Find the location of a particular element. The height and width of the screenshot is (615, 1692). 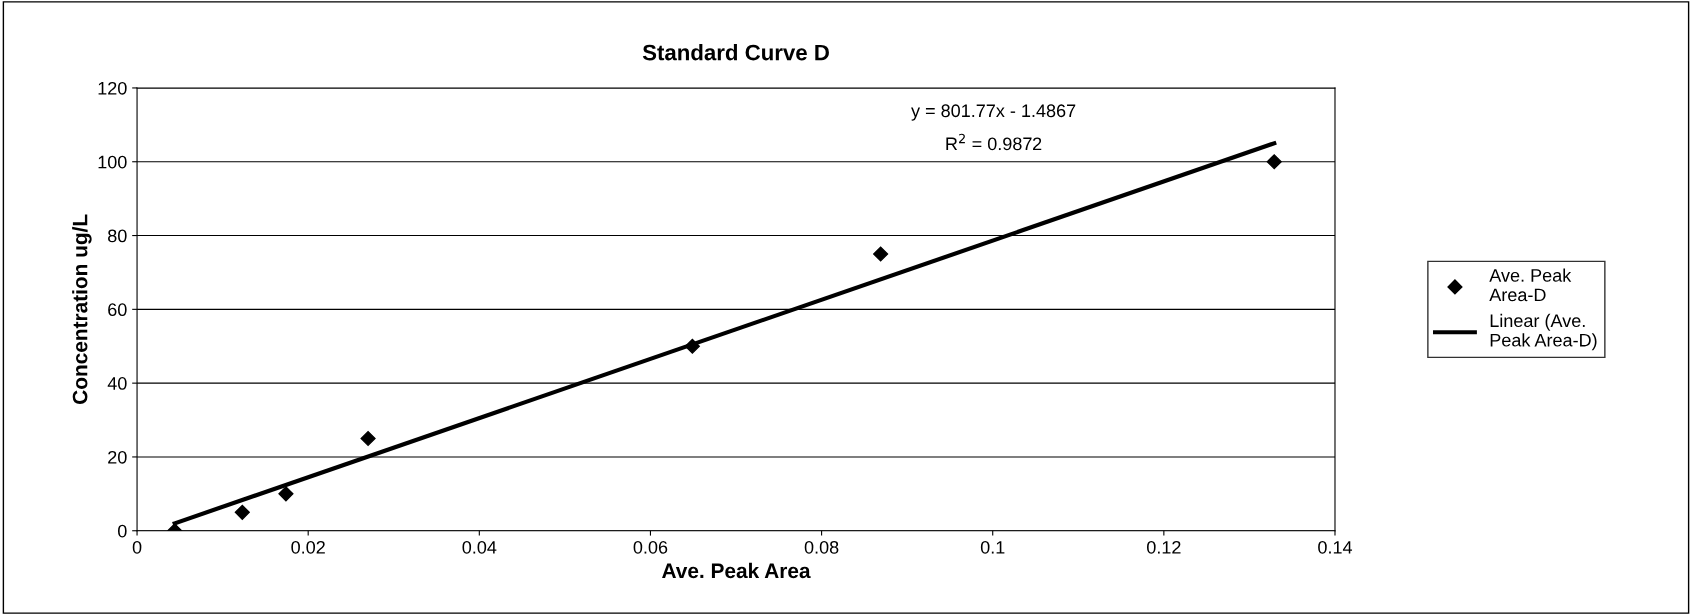

x-tick-label: 0.08 is located at coordinates (821, 547).